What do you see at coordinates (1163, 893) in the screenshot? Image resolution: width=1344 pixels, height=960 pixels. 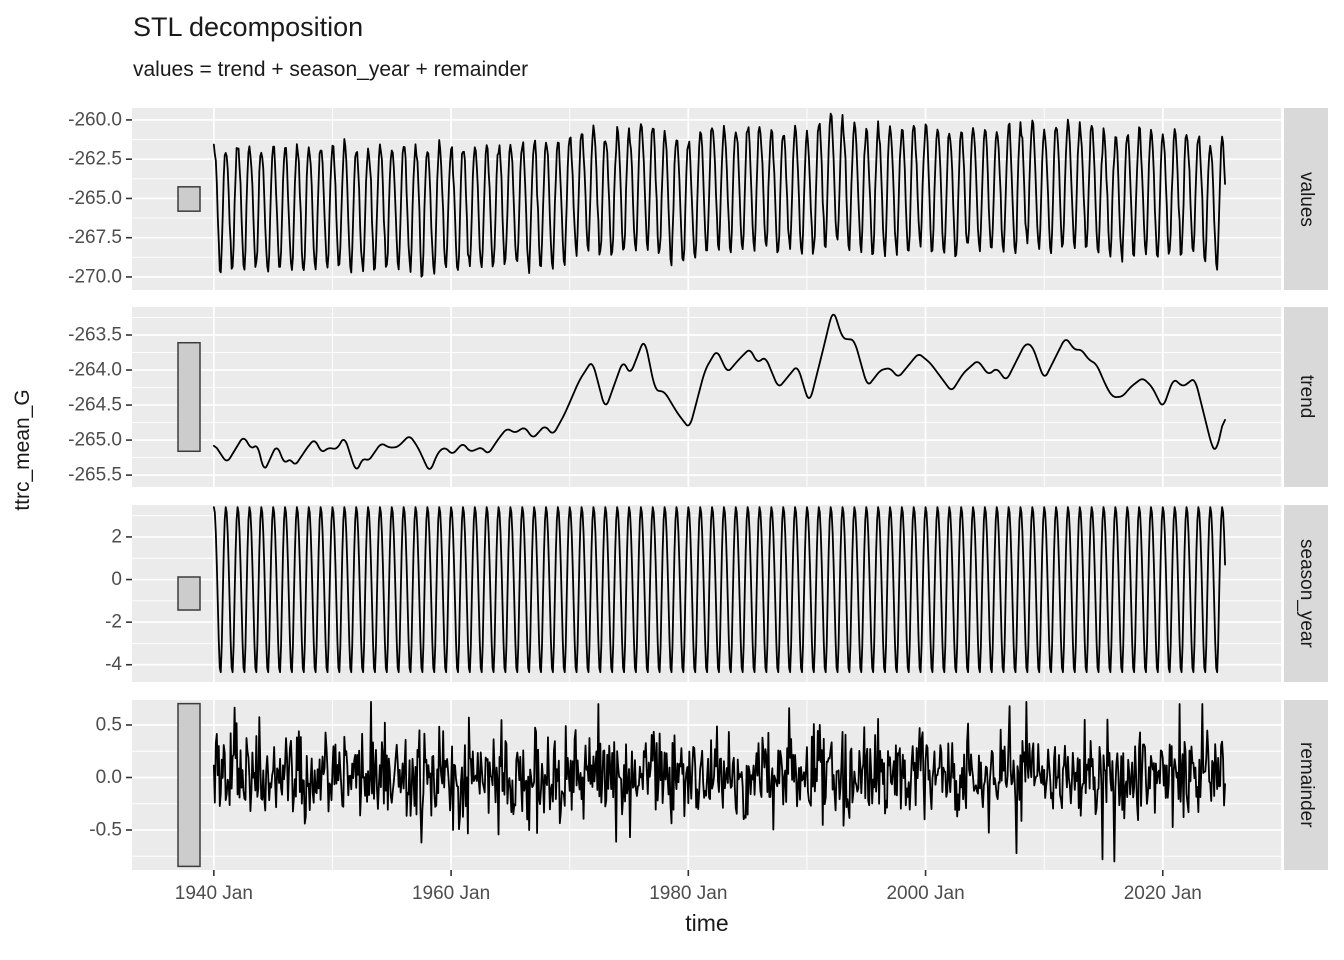 I see `x-tick-label: 2020 Jan` at bounding box center [1163, 893].